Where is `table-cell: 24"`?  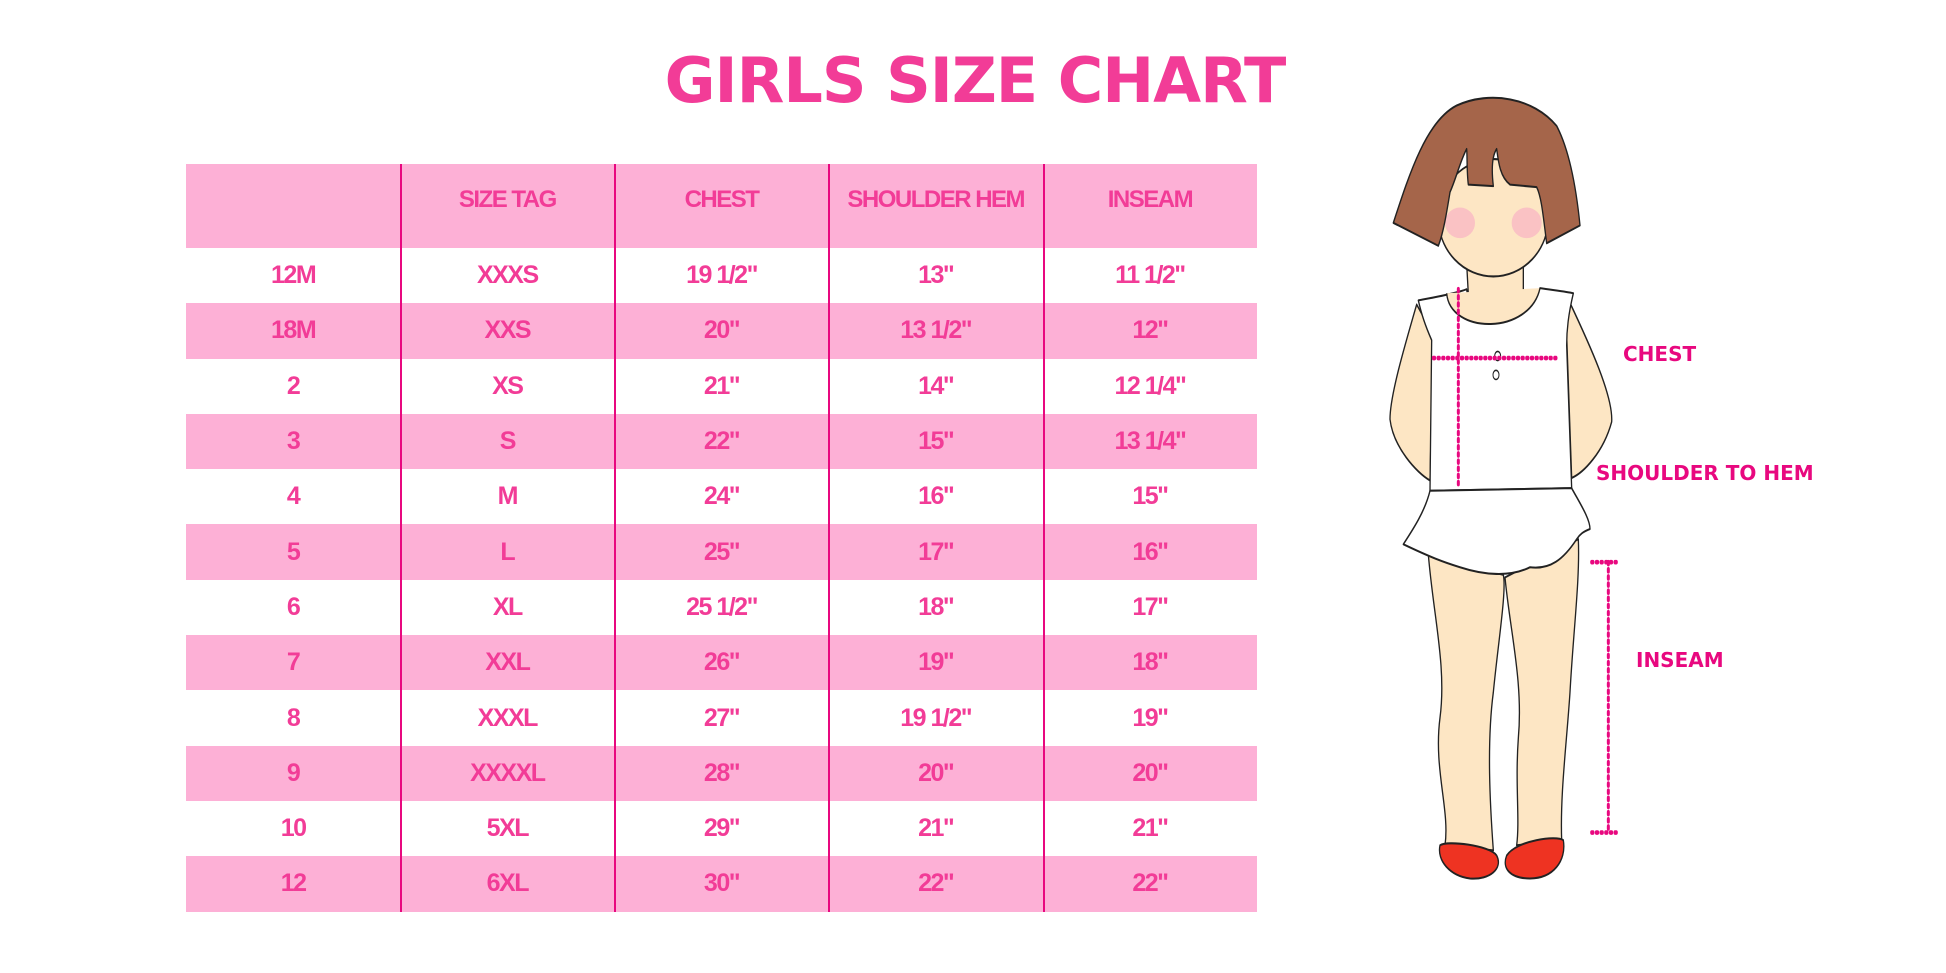
table-cell: 24" is located at coordinates (722, 496).